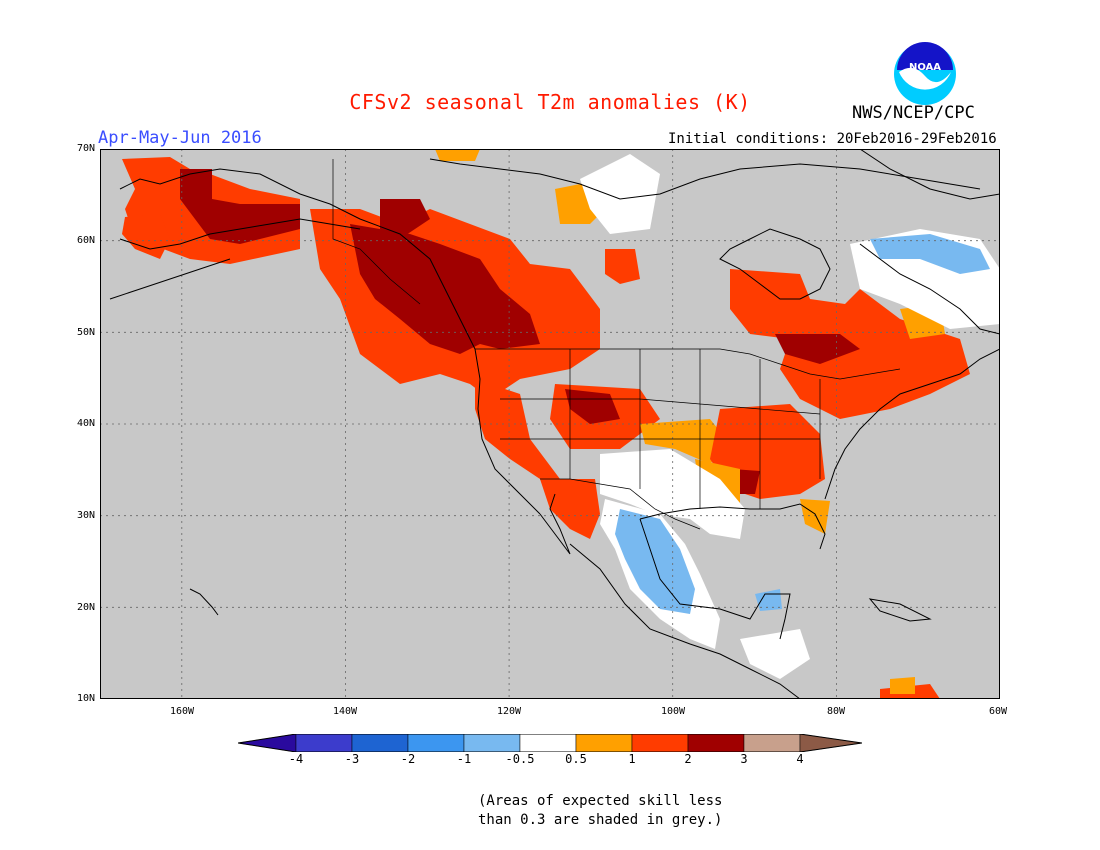 This screenshot has height=850, width=1100. What do you see at coordinates (925, 67) in the screenshot?
I see `logo-text: NOAA` at bounding box center [925, 67].